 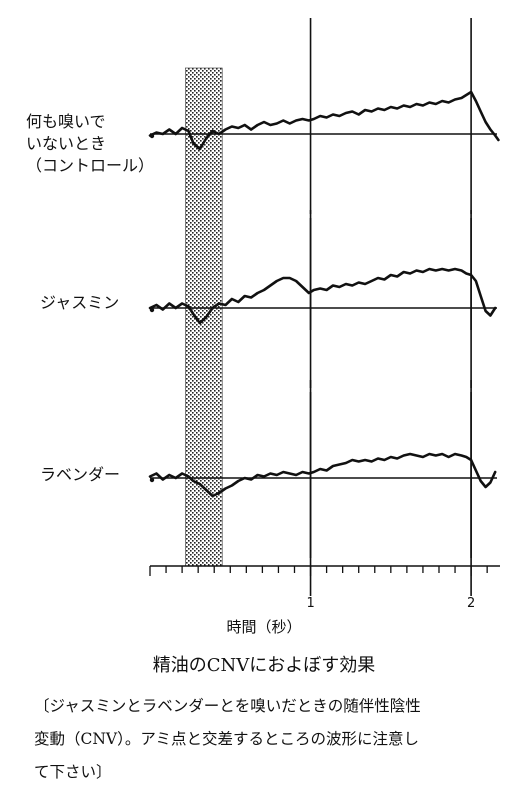 I want to click on figure-caption-title: 精油のCNVにおよぼす効果, so click(x=264, y=665).